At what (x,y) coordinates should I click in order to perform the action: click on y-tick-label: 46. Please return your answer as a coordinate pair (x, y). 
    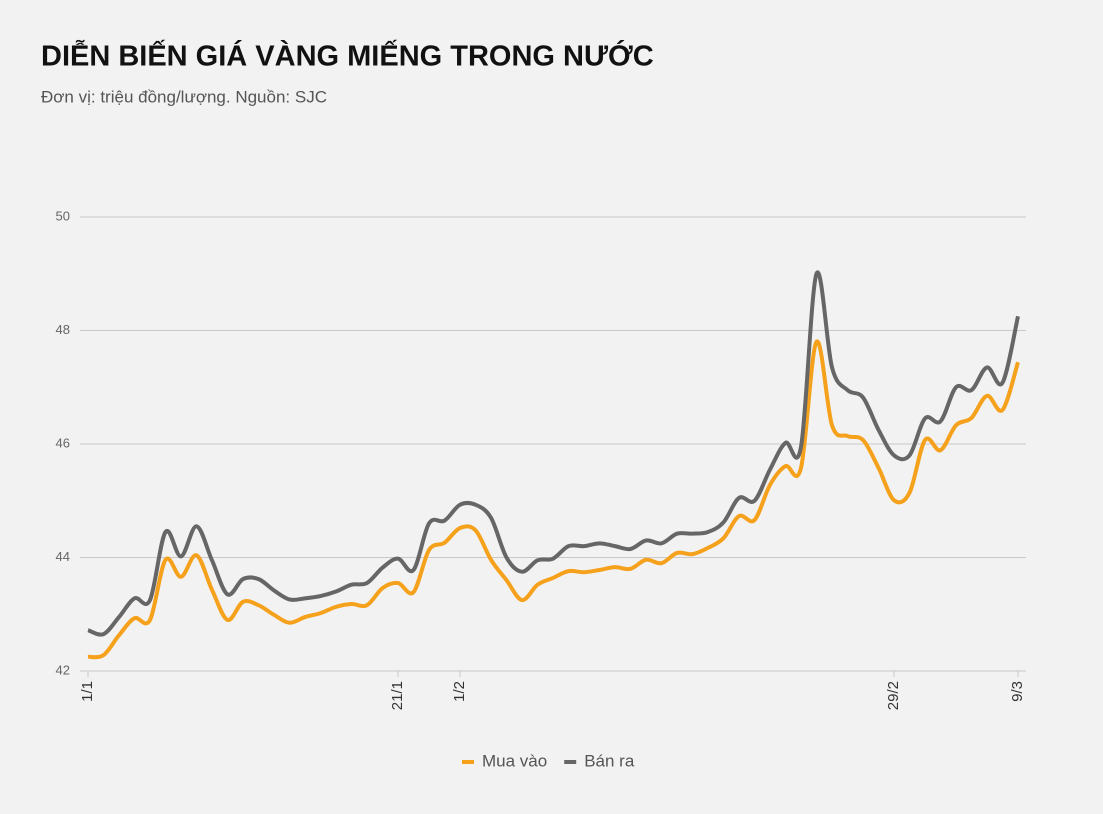
    Looking at the image, I should click on (63, 442).